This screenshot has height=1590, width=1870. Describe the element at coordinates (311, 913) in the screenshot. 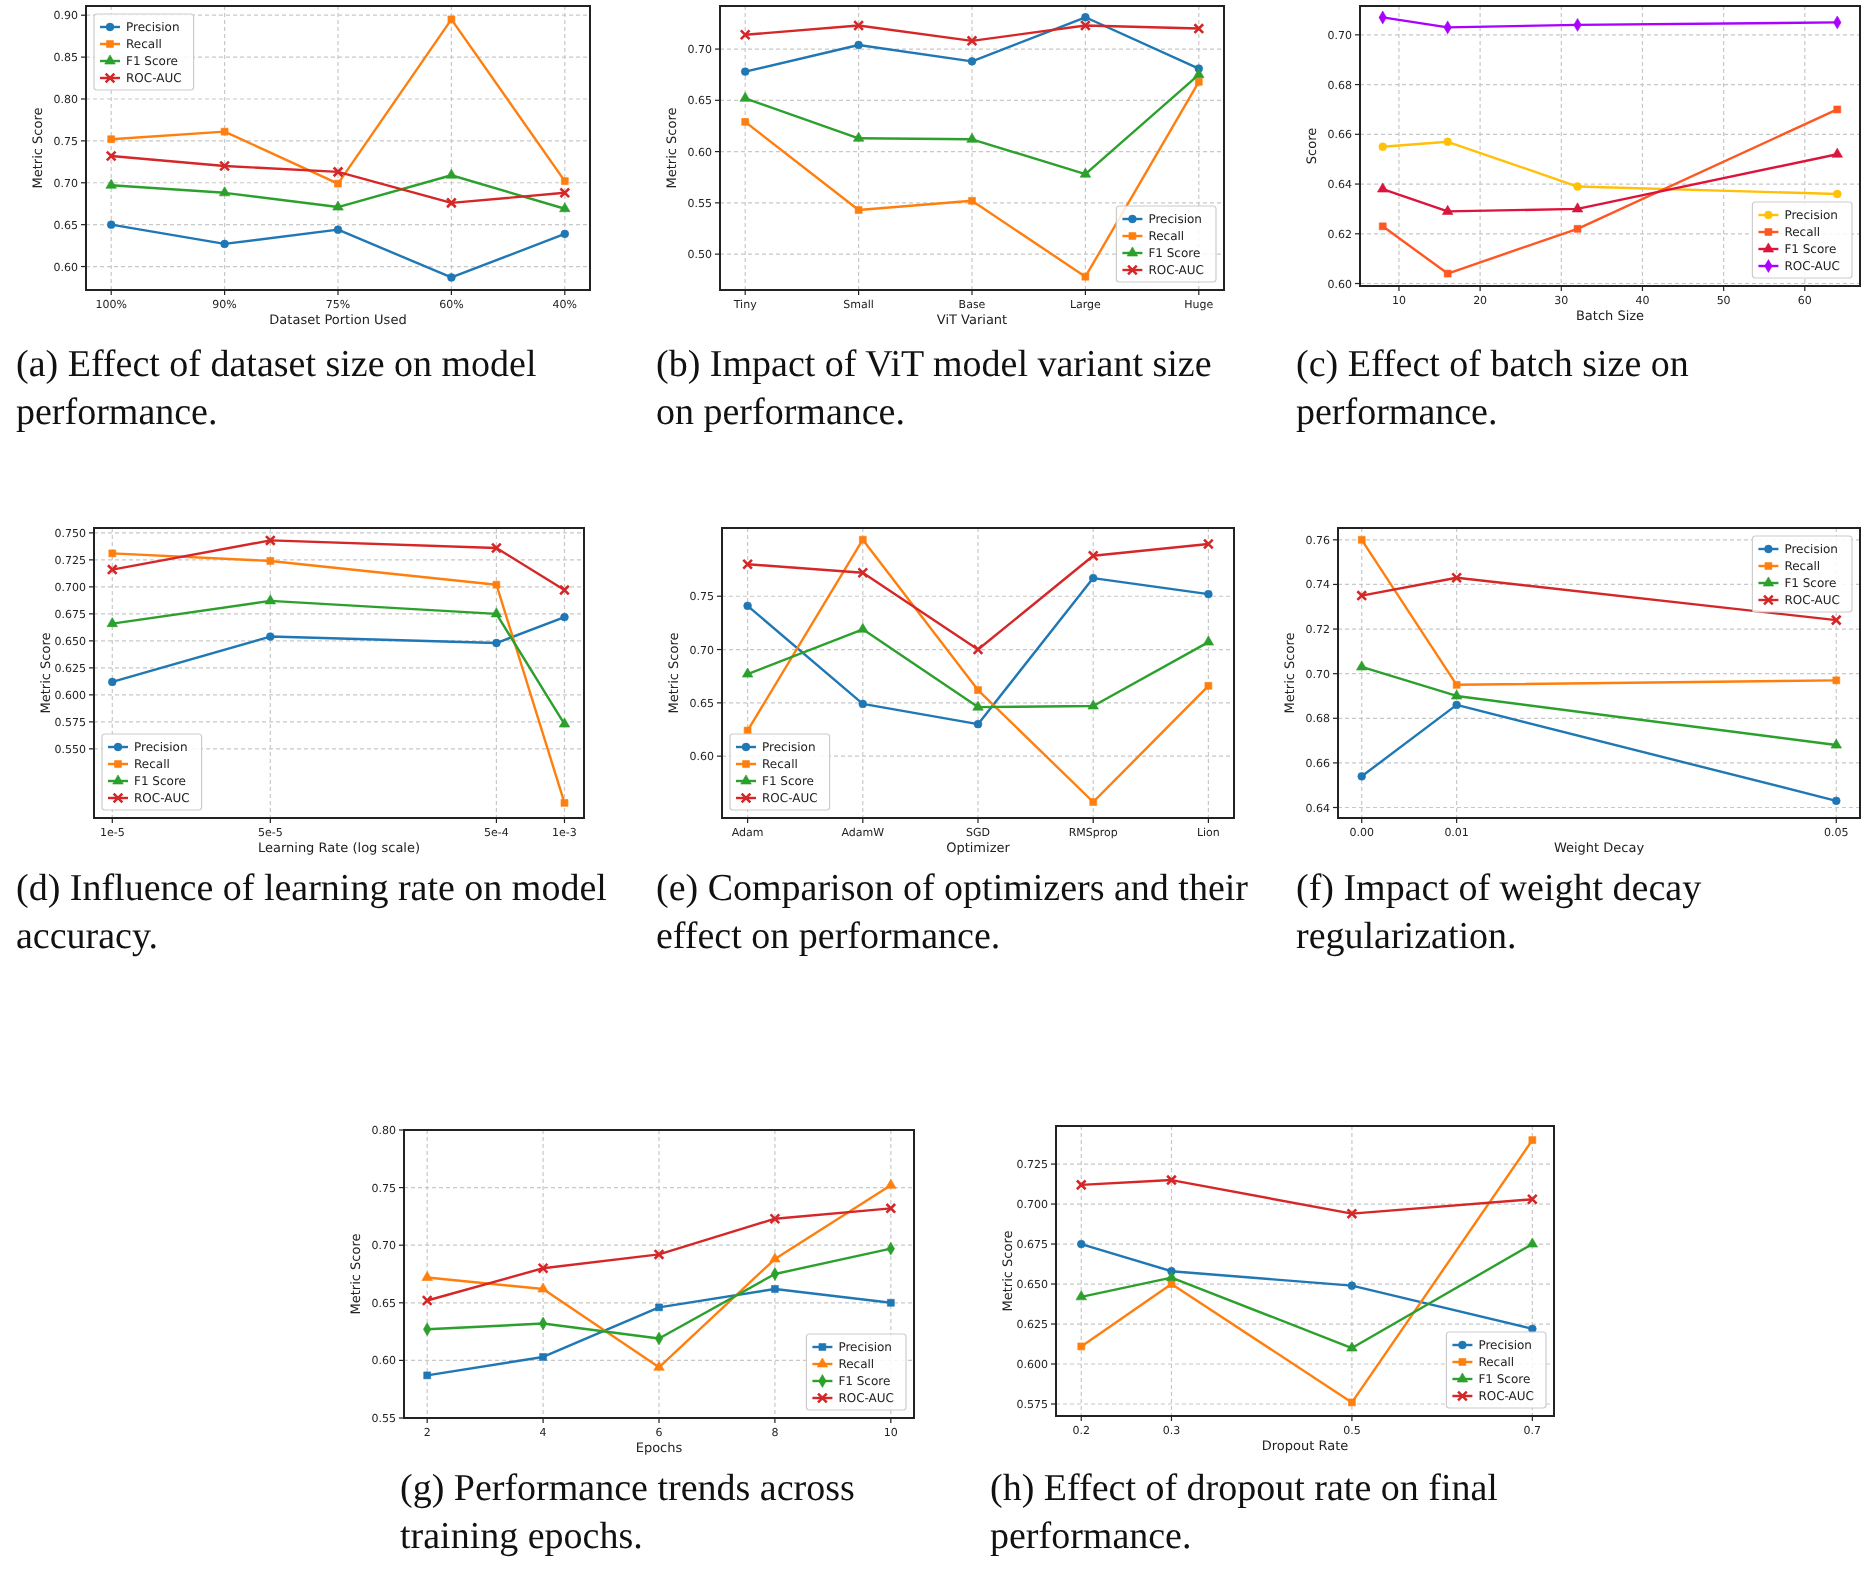

I see `text: (d) Influence of learning rate on model accuracy.` at that location.